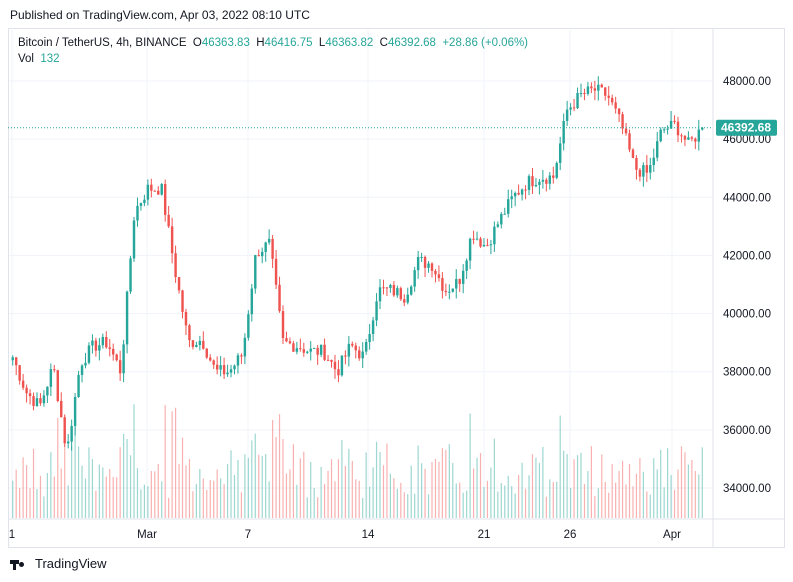  I want to click on y-tick-label: 40000.00, so click(747, 315).